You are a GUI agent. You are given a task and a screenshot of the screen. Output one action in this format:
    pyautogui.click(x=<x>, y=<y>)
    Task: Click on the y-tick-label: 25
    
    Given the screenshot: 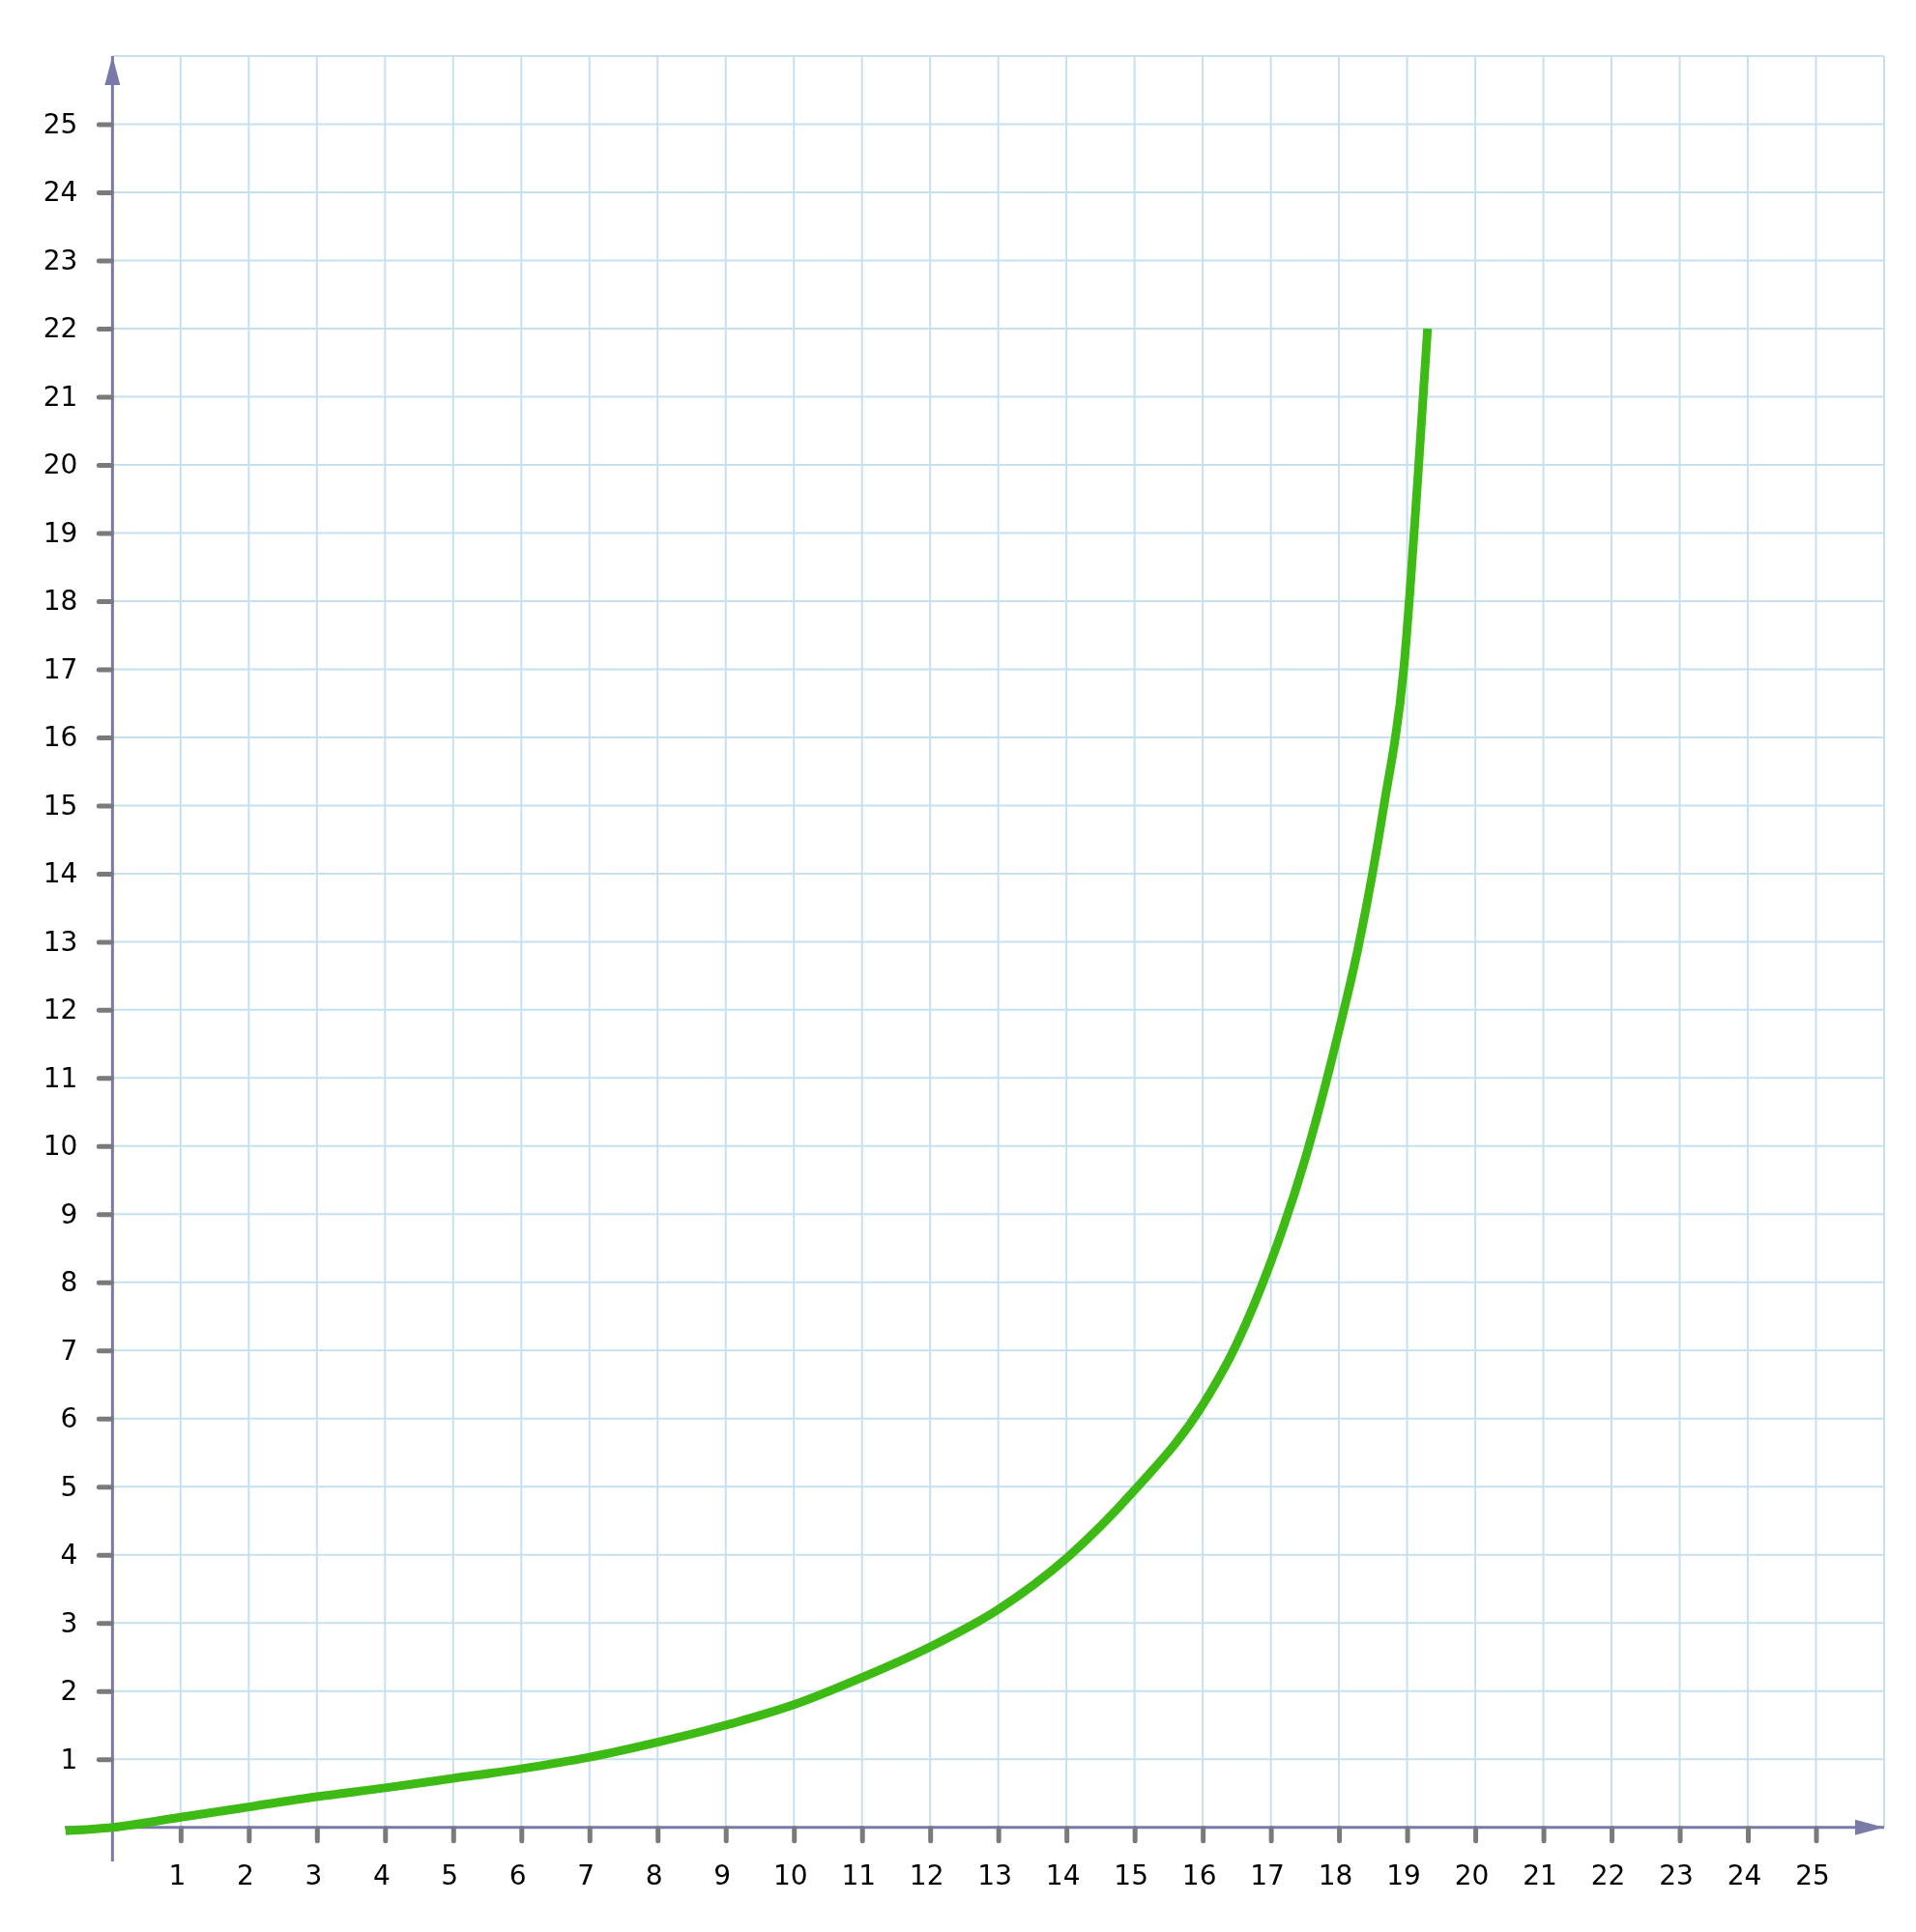 What is the action you would take?
    pyautogui.click(x=60, y=123)
    